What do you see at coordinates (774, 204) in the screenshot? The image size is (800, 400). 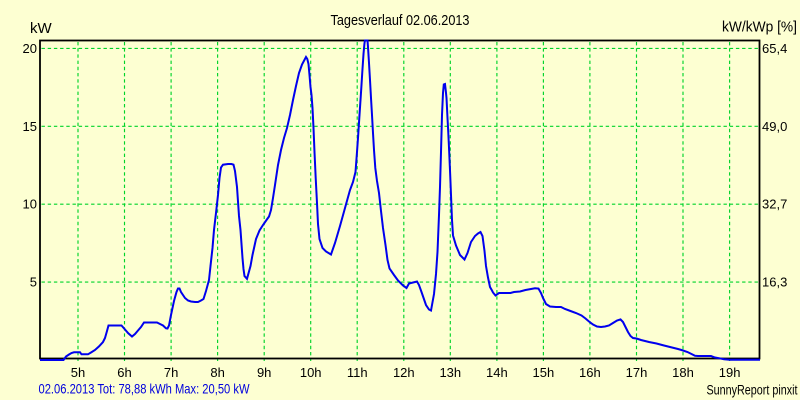 I see `svg-text: 32,7` at bounding box center [774, 204].